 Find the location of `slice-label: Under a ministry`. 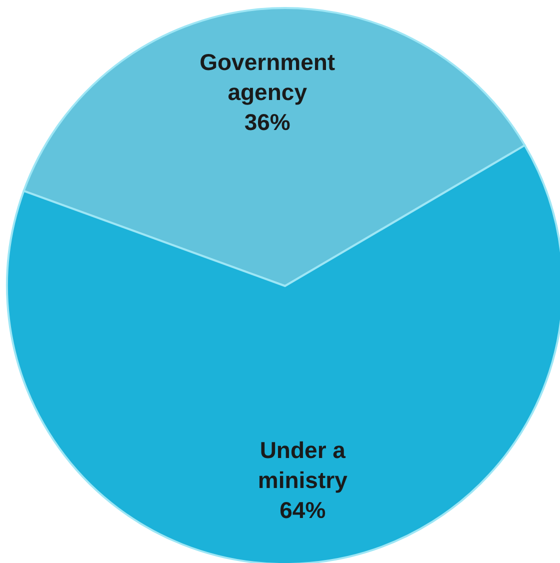

slice-label: Under a ministry is located at coordinates (303, 464).